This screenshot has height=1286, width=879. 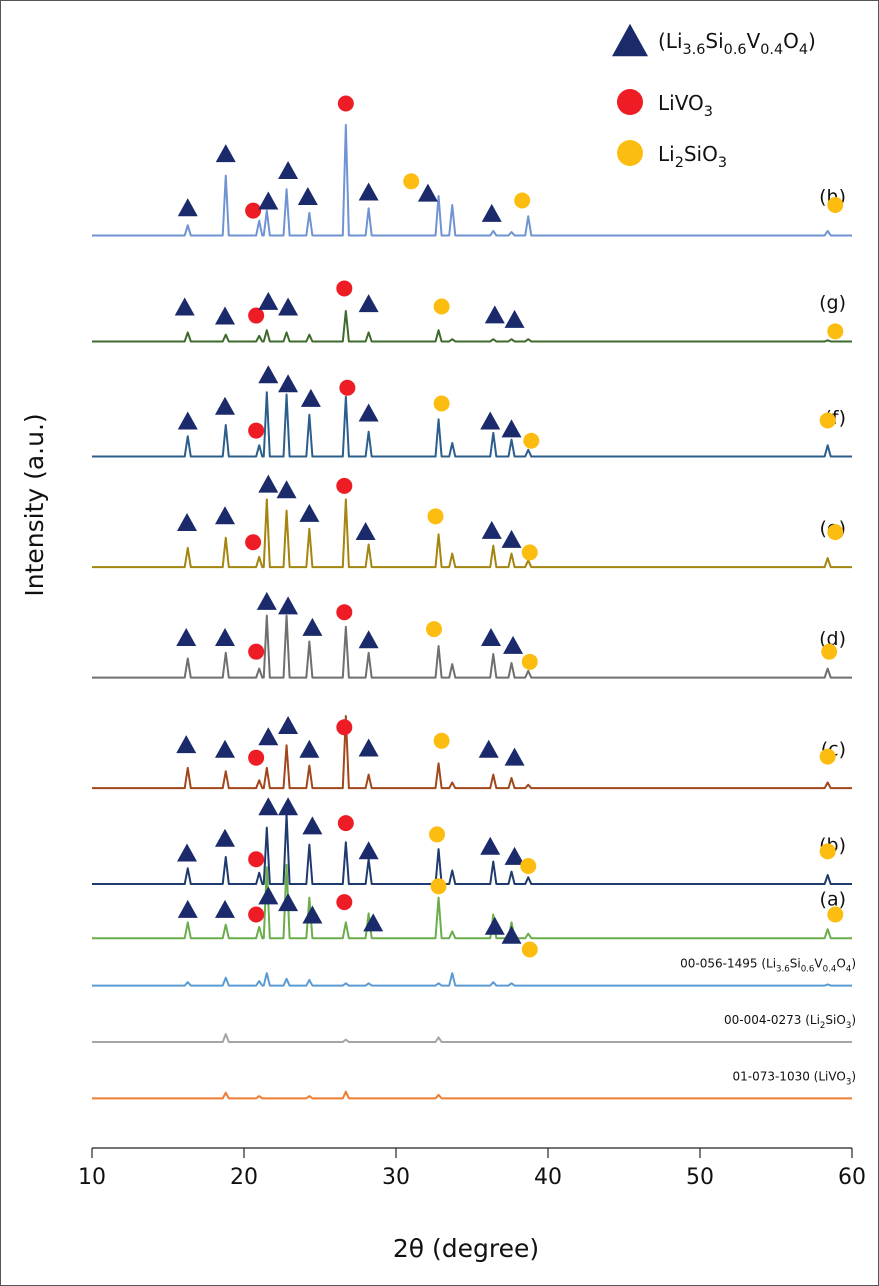 I want to click on x-tick-label: 60, so click(x=852, y=1177).